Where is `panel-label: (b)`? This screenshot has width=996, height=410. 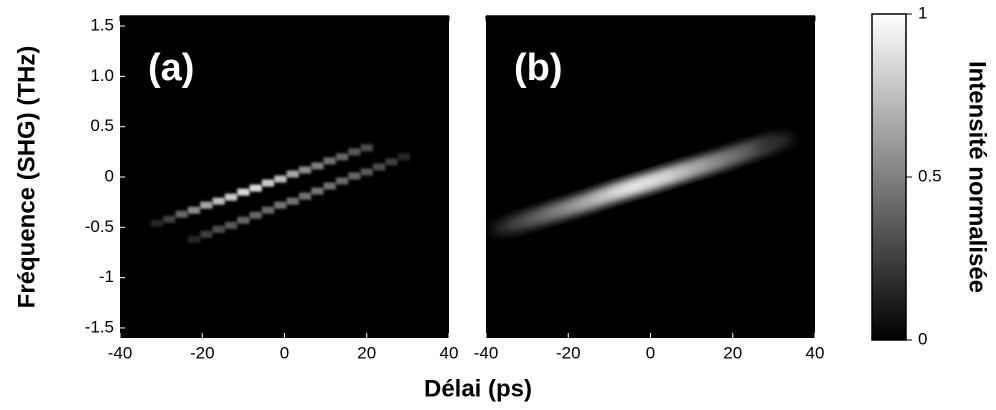
panel-label: (b) is located at coordinates (538, 68).